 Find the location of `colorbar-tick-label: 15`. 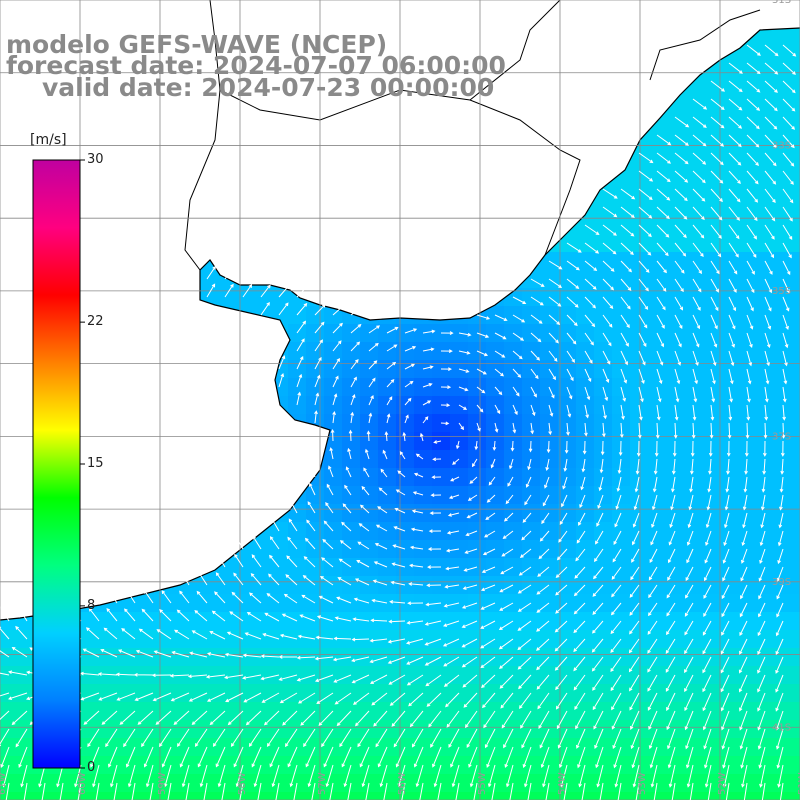

colorbar-tick-label: 15 is located at coordinates (95, 463).